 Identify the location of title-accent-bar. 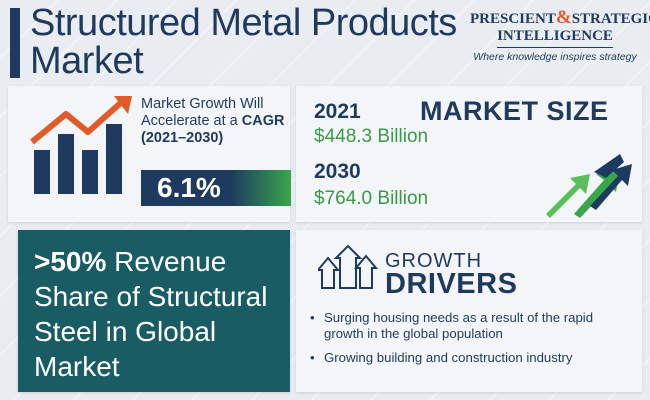
(15, 43).